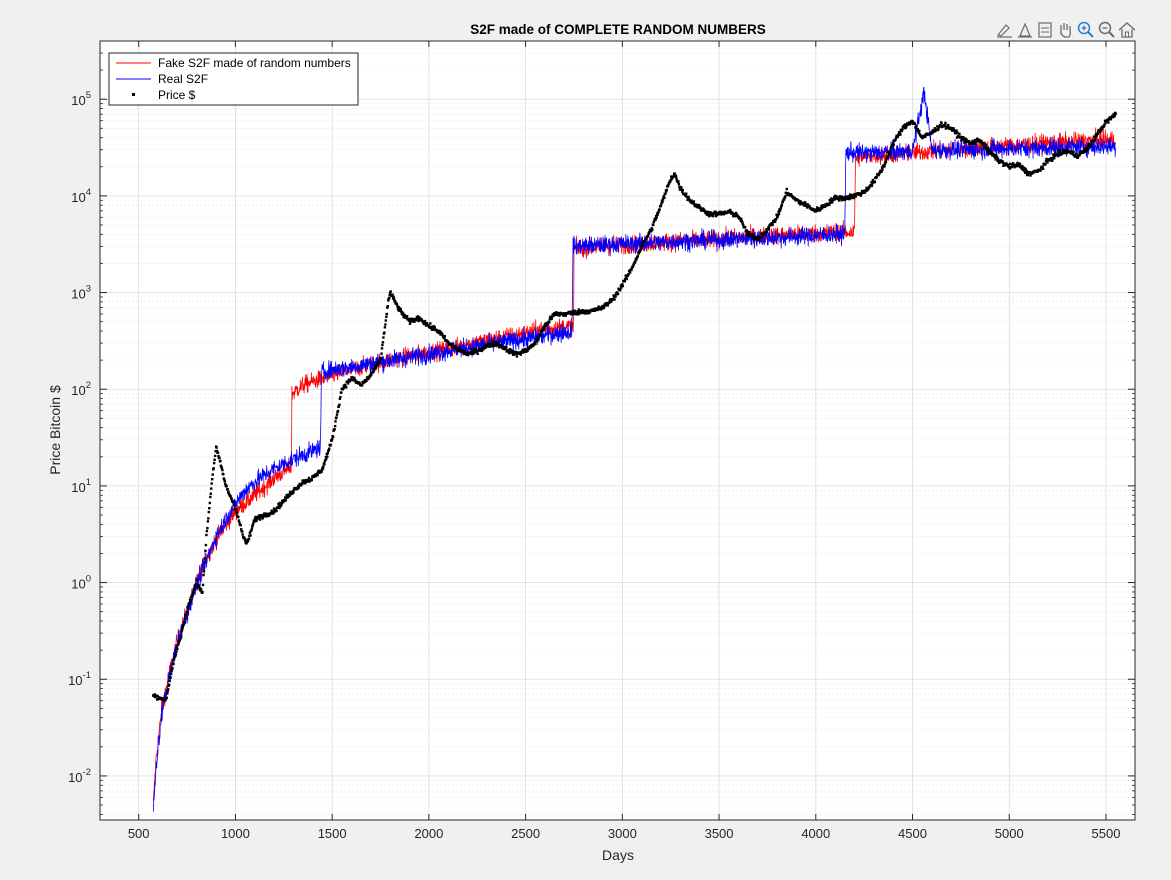 The width and height of the screenshot is (1171, 880). What do you see at coordinates (1085, 29) in the screenshot?
I see `zoom-in-icon` at bounding box center [1085, 29].